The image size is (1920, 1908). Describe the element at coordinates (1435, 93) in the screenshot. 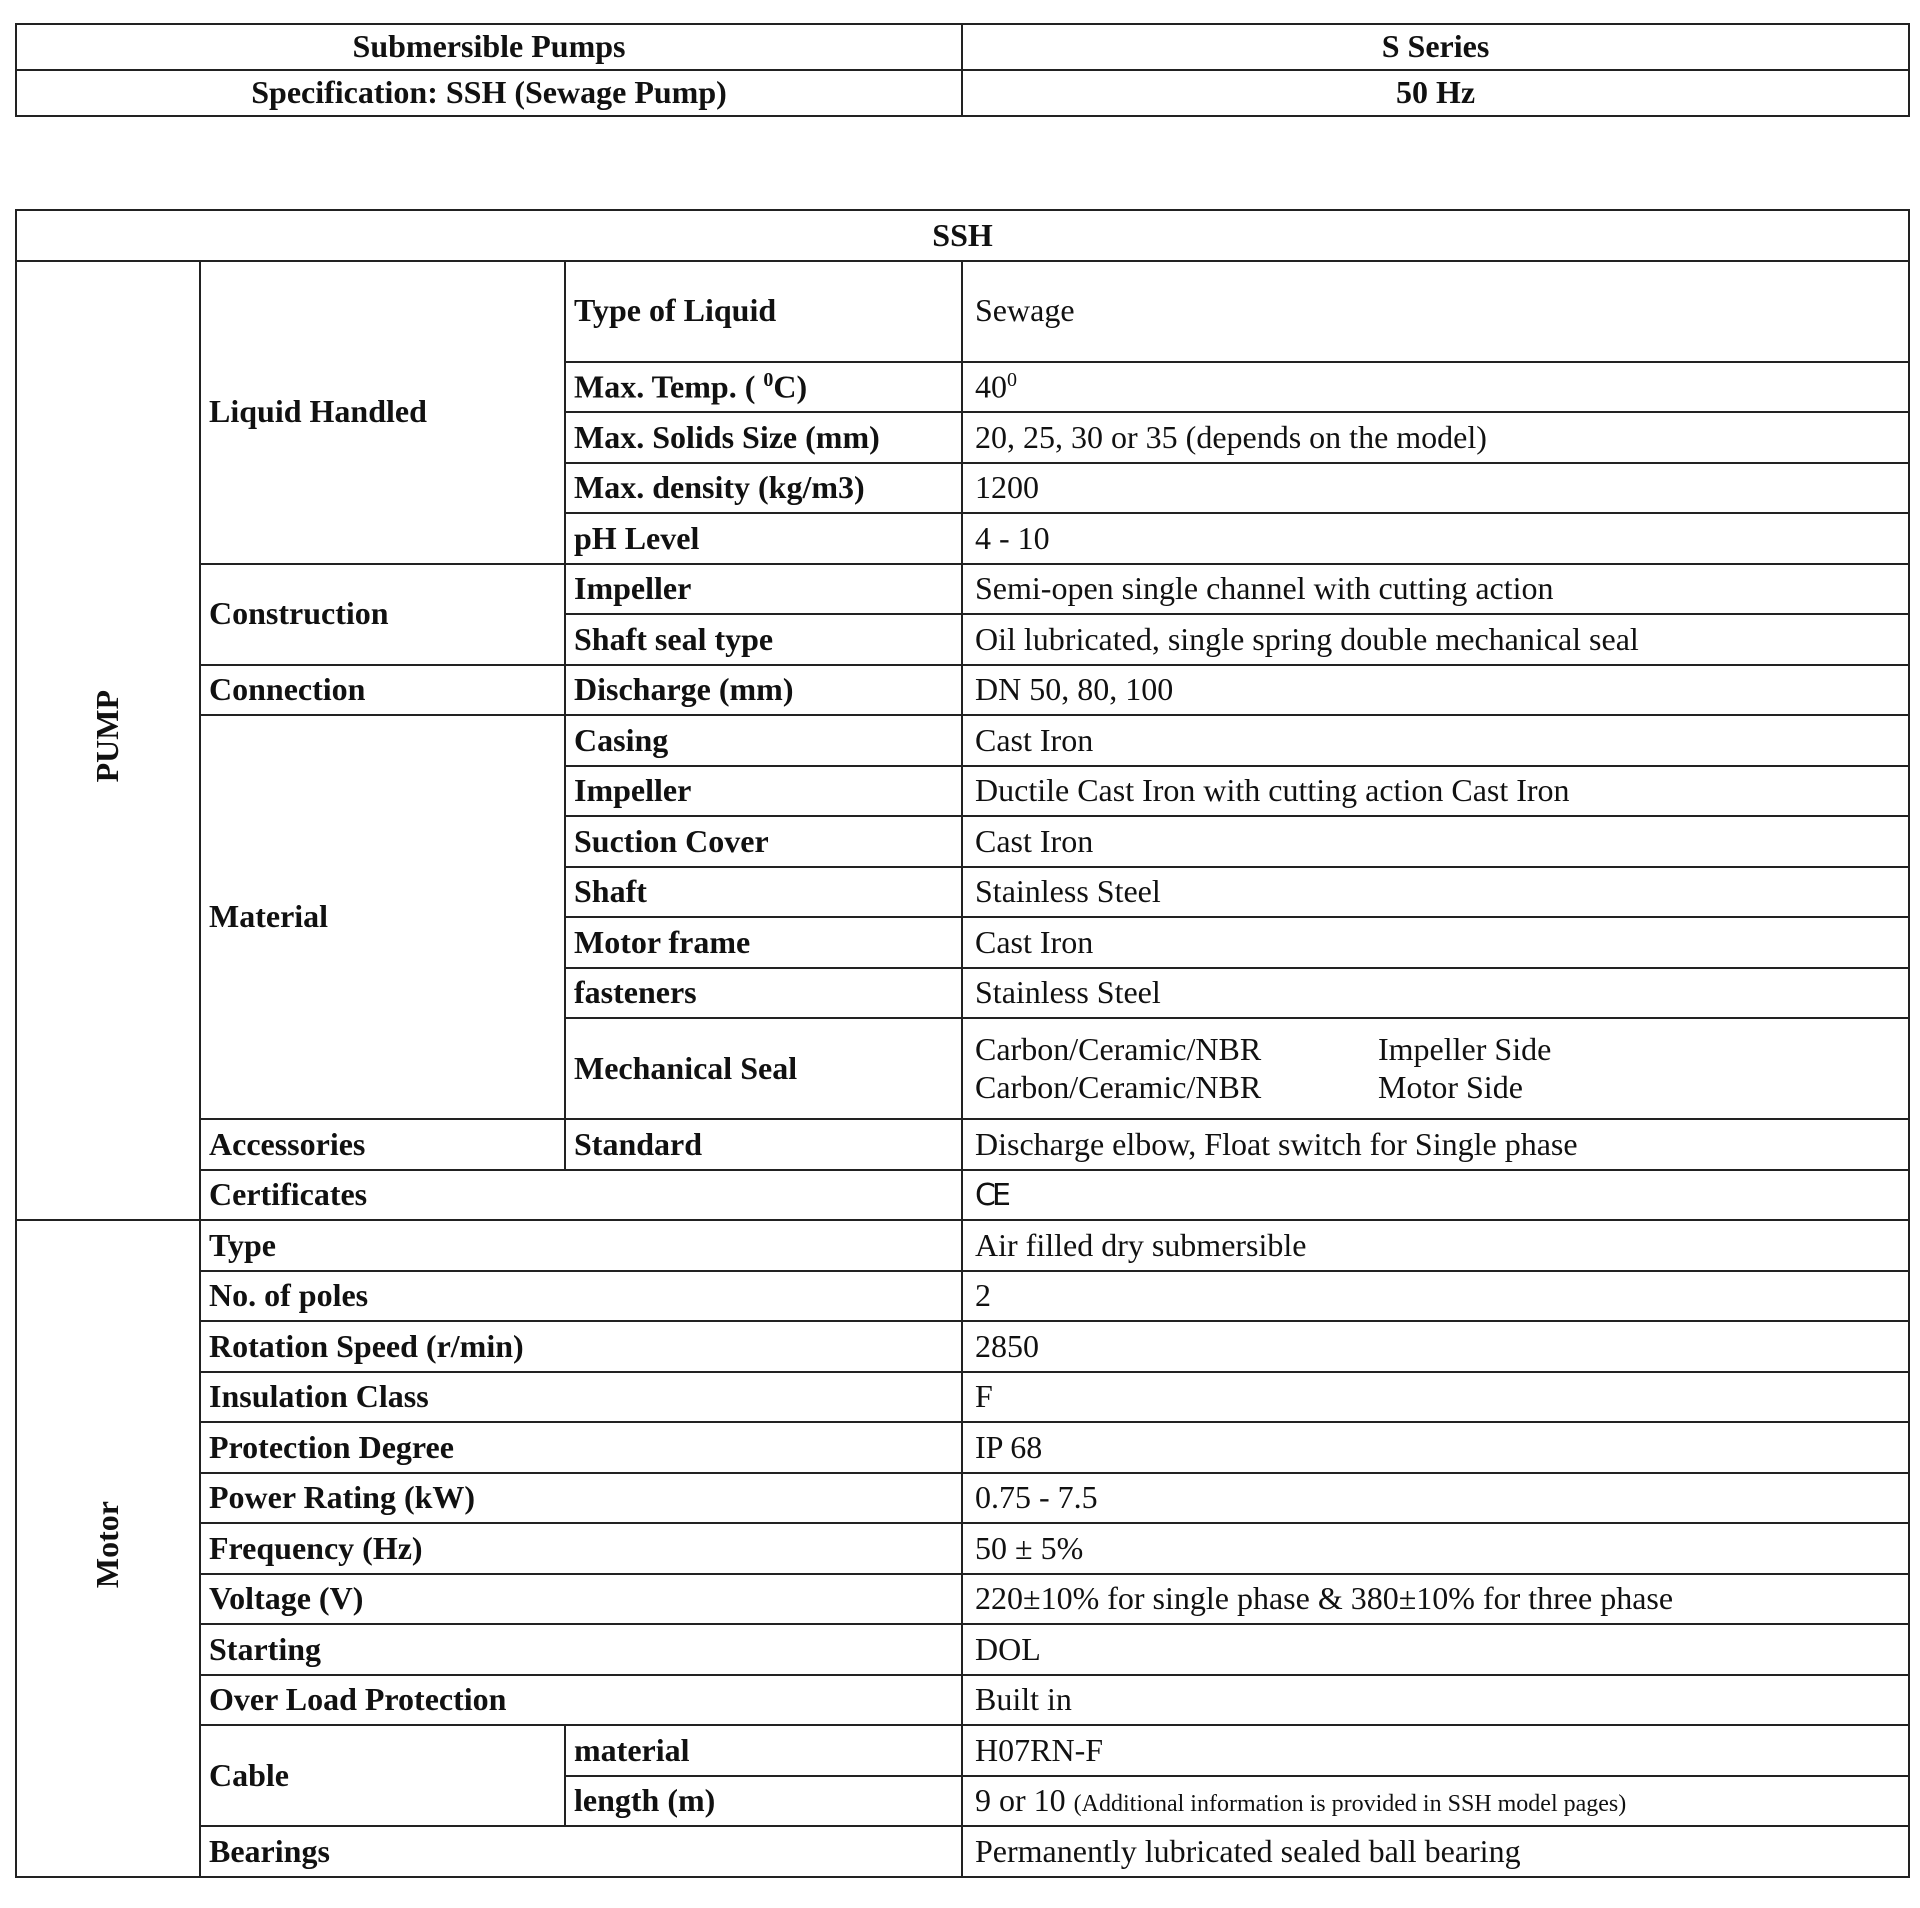

I see `frequency-title: 50 Hz` at that location.